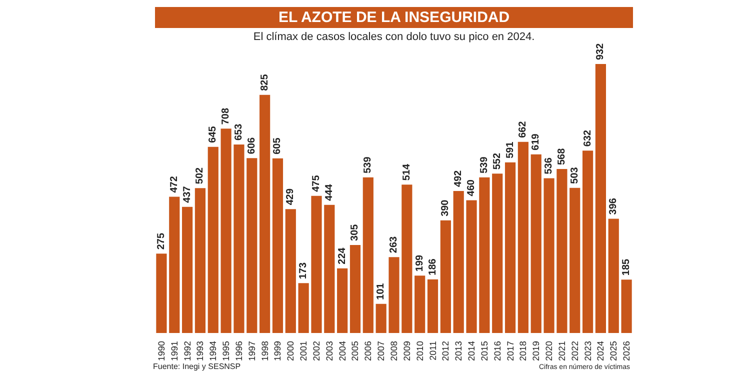 The width and height of the screenshot is (750, 375). Describe the element at coordinates (561, 351) in the screenshot. I see `x-tick-label: 2021` at that location.